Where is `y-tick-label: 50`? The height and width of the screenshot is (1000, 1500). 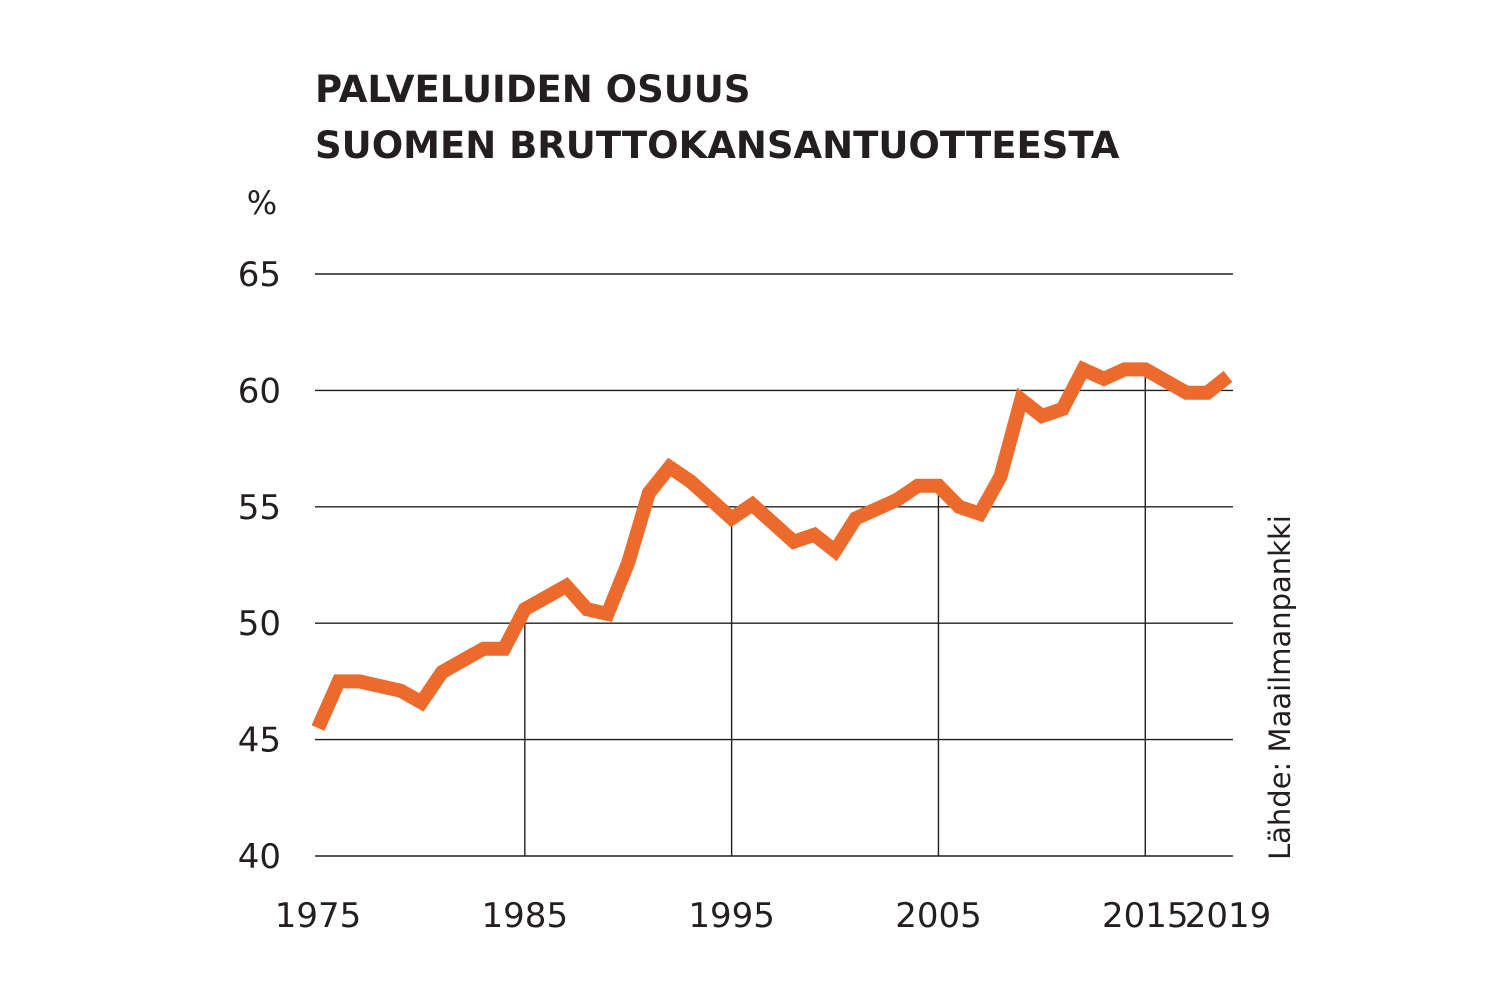 y-tick-label: 50 is located at coordinates (259, 624).